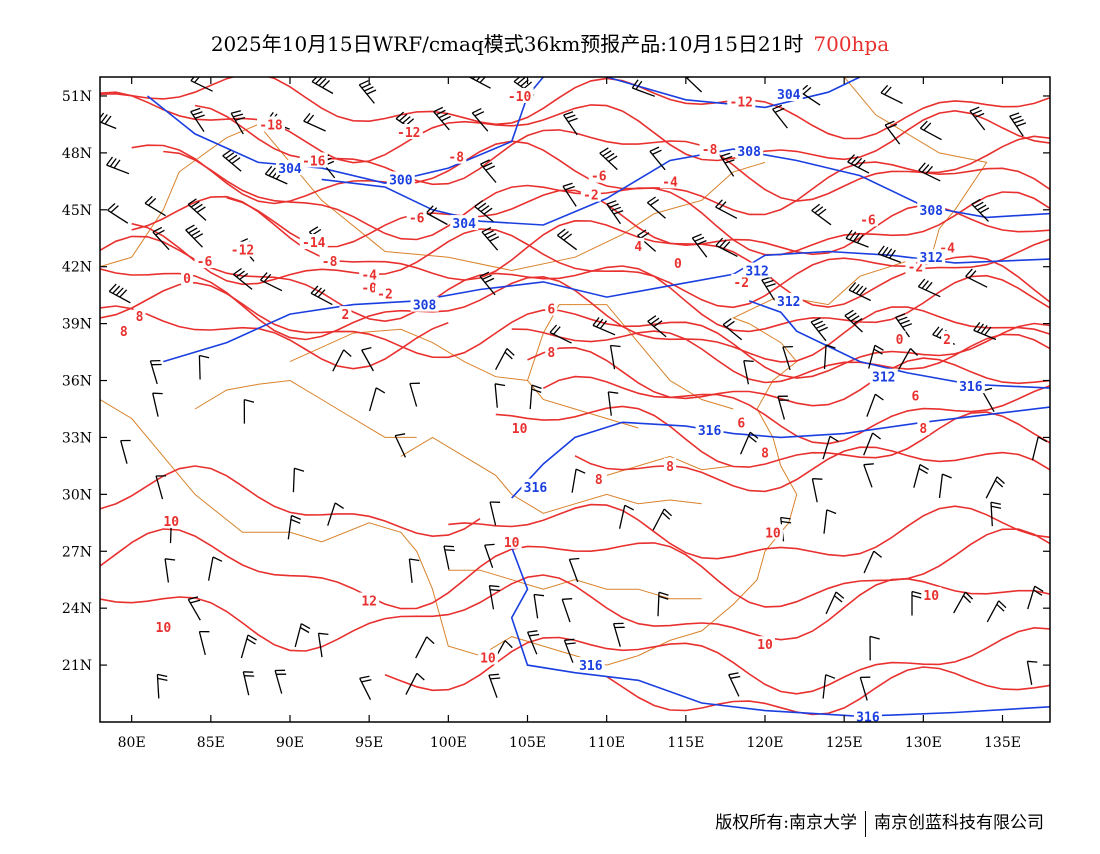 Image resolution: width=1100 pixels, height=854 pixels. I want to click on copyright-left: 版权所有:南京大学, so click(786, 823).